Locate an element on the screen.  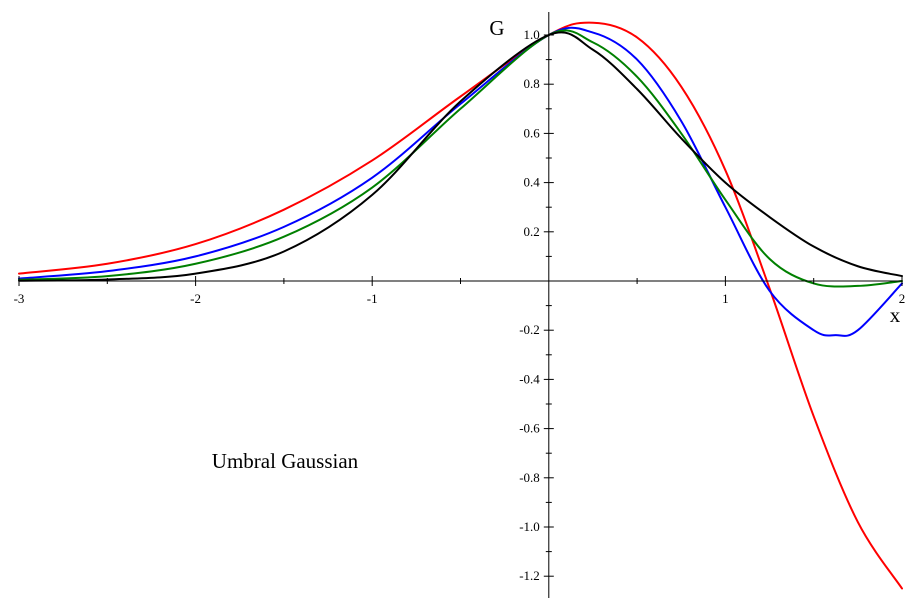
x-tick-label: -1 is located at coordinates (372, 298).